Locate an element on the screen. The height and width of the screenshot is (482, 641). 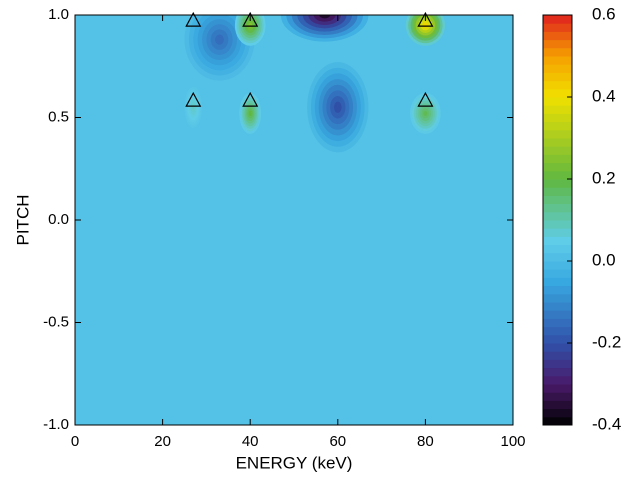
colorbar-tick-label: 0.4 is located at coordinates (604, 95).